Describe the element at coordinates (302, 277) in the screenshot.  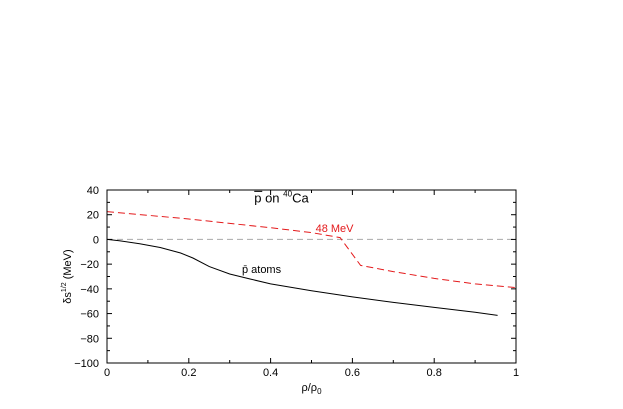
I see `series-line-pbar-atoms` at that location.